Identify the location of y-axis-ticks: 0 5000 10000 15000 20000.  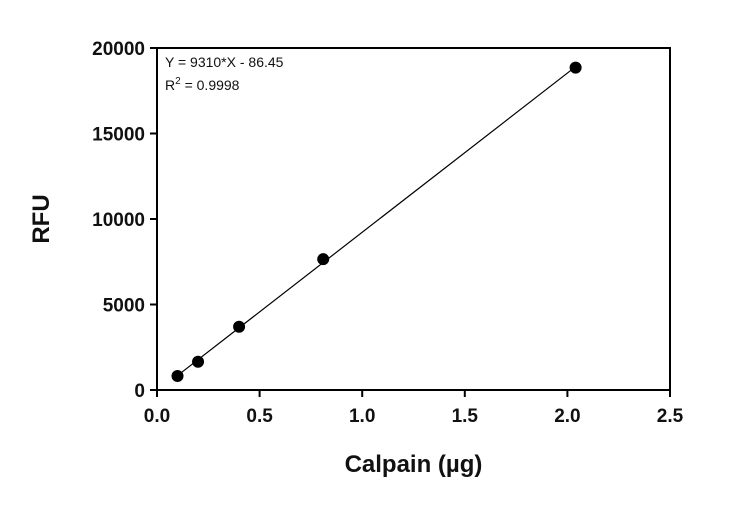
(124, 220).